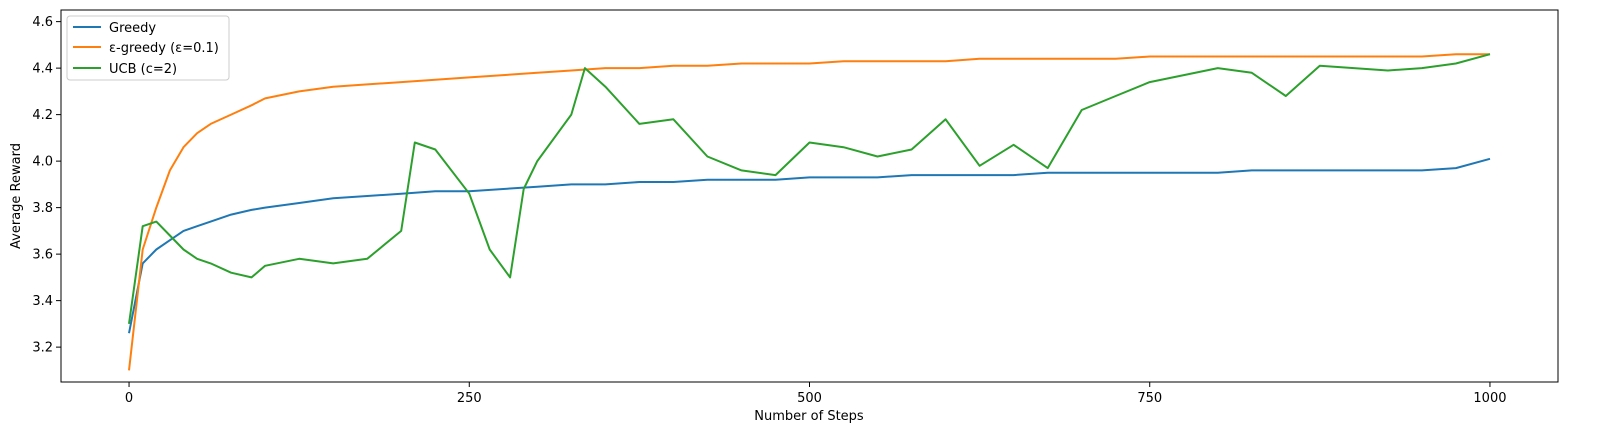 This screenshot has width=1621, height=448. Describe the element at coordinates (16, 196) in the screenshot. I see `y-axis-label: Average Reward` at that location.